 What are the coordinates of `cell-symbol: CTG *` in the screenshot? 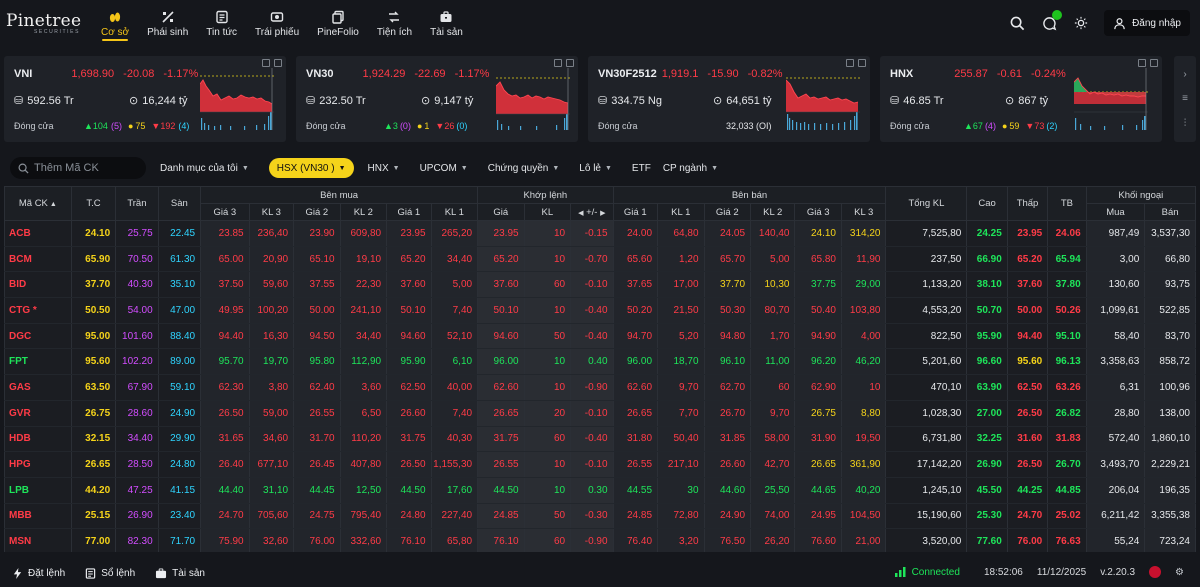 It's located at (38, 310).